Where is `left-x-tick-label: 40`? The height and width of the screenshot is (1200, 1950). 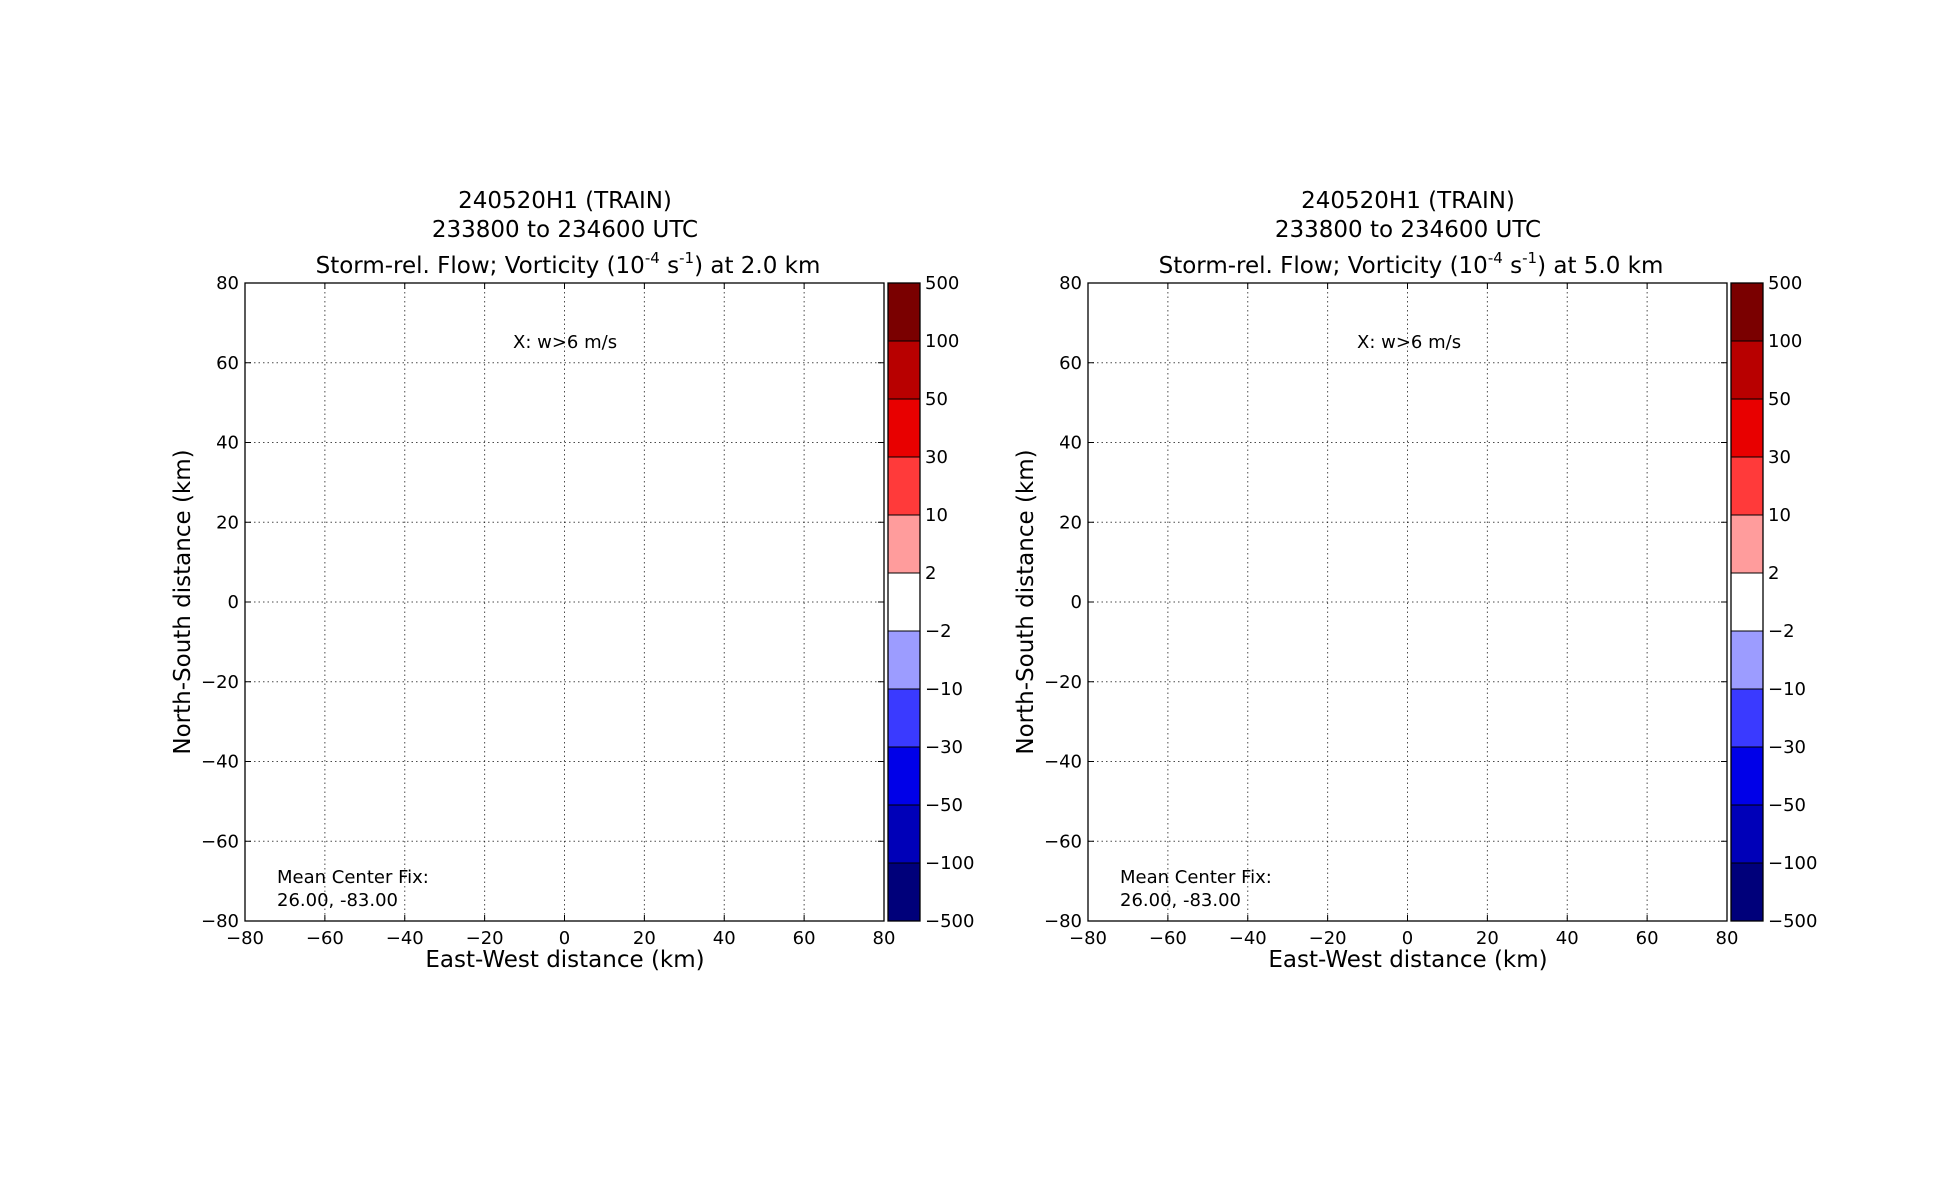
left-x-tick-label: 40 is located at coordinates (724, 938).